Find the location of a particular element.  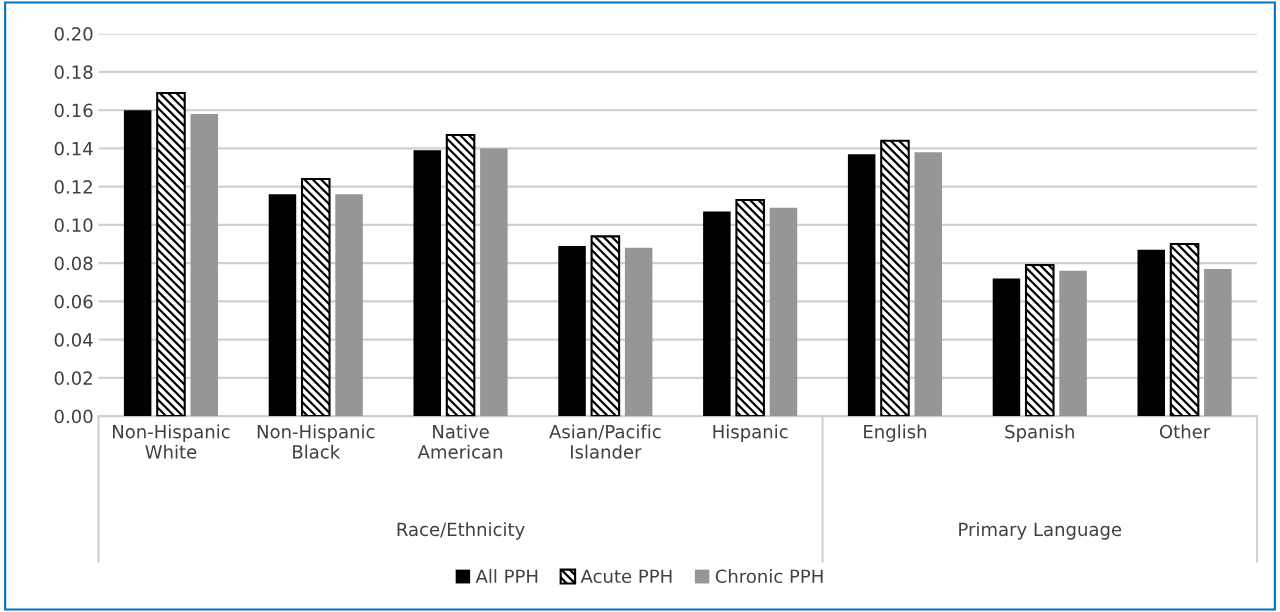

y-tick-label: 0.00 is located at coordinates (73, 416).